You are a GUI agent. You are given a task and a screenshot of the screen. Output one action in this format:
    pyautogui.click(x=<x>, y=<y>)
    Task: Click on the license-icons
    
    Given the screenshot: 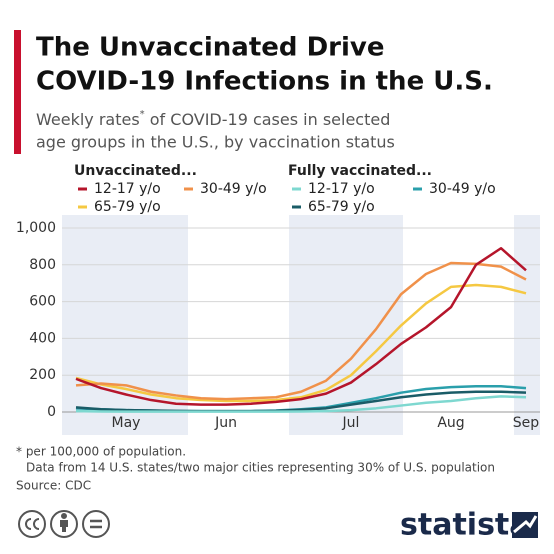 What is the action you would take?
    pyautogui.click(x=64, y=524)
    